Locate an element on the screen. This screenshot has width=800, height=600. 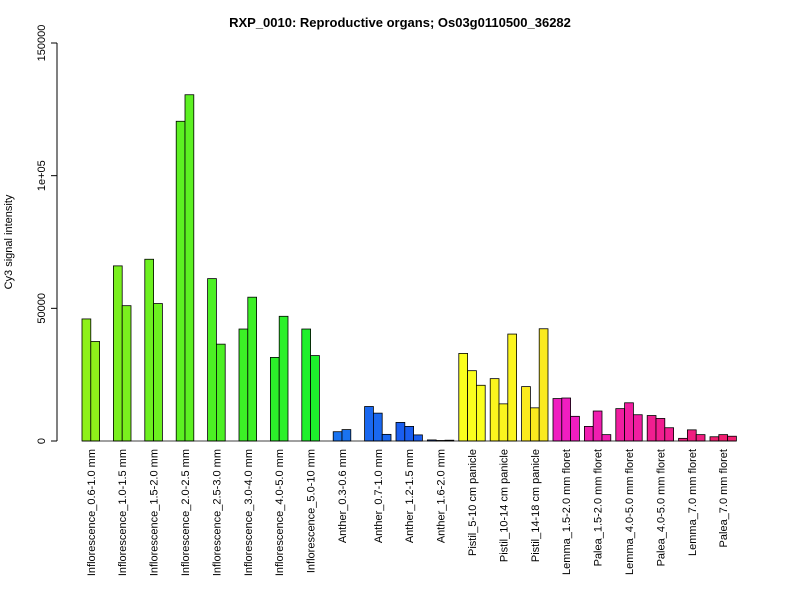
x-tick-label: Anther_0.3-0.6 mm is located at coordinates (343, 496).